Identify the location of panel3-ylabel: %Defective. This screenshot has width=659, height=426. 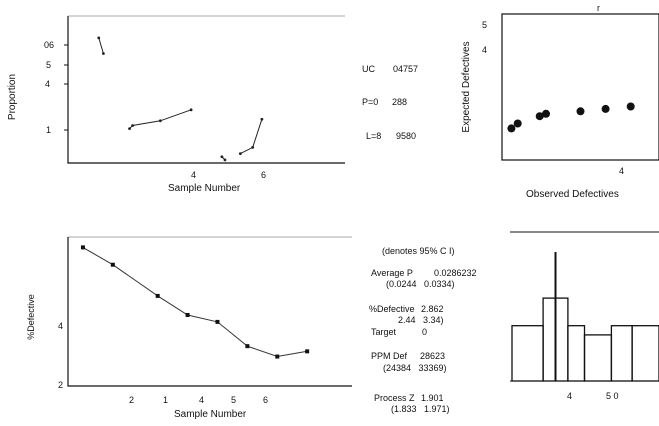
(31, 317).